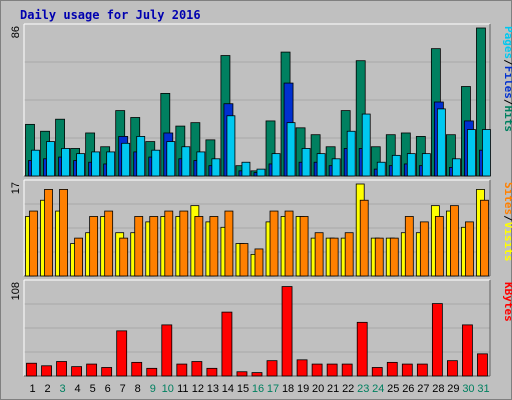 The height and width of the screenshot is (400, 512). What do you see at coordinates (213, 389) in the screenshot?
I see `x-tick-label-day-13: 13` at bounding box center [213, 389].